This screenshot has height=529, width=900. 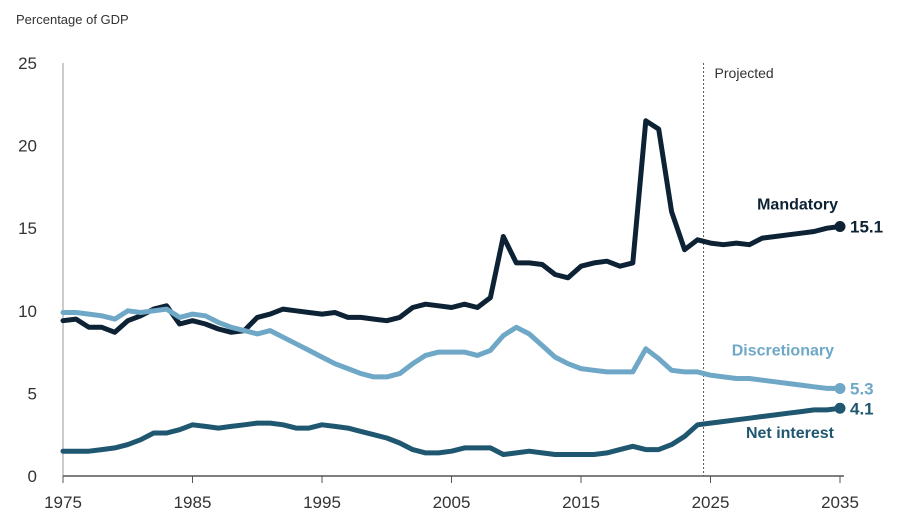 I want to click on y-tick-label: 5, so click(x=32, y=393).